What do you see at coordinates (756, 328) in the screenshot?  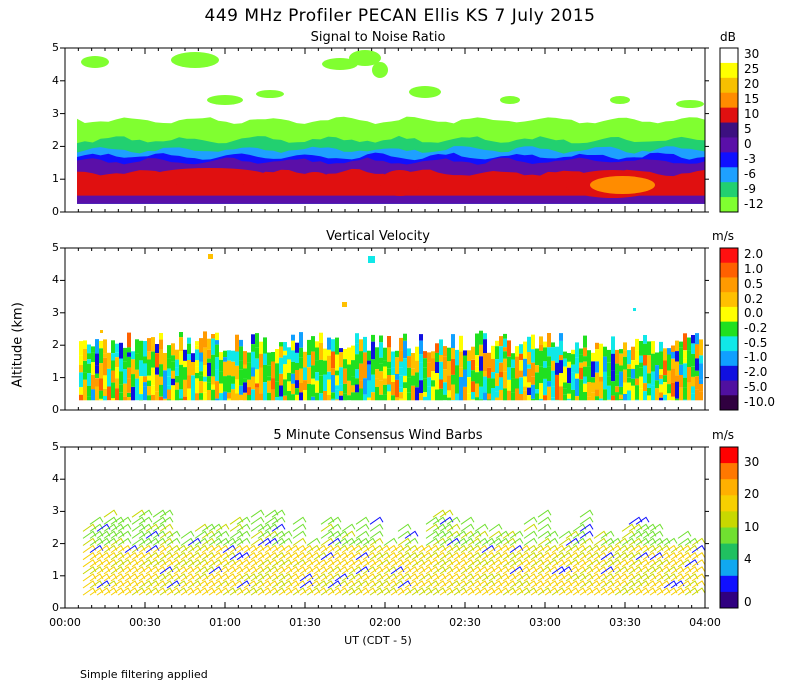 I see `colorbar-label: -0.2` at bounding box center [756, 328].